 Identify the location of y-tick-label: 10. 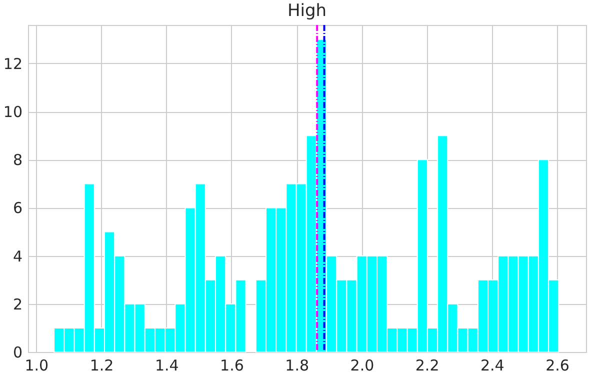
(12, 112).